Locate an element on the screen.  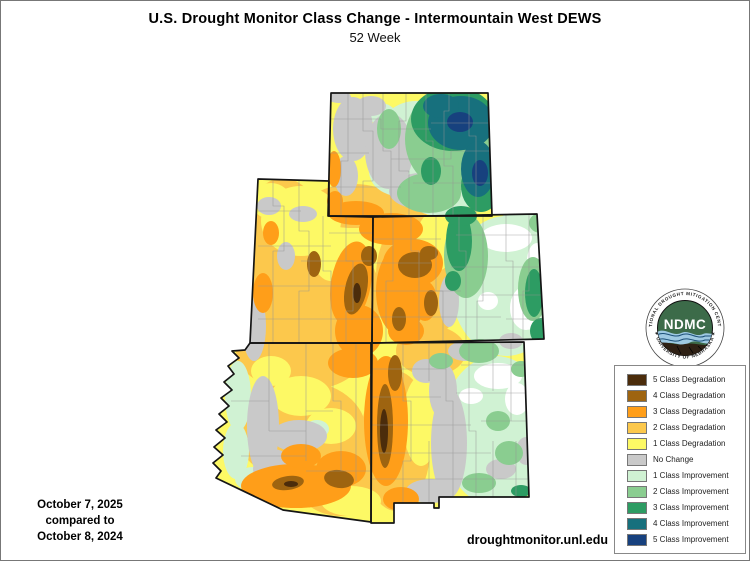
legend-item: 2 Class Degradation is located at coordinates (686, 427).